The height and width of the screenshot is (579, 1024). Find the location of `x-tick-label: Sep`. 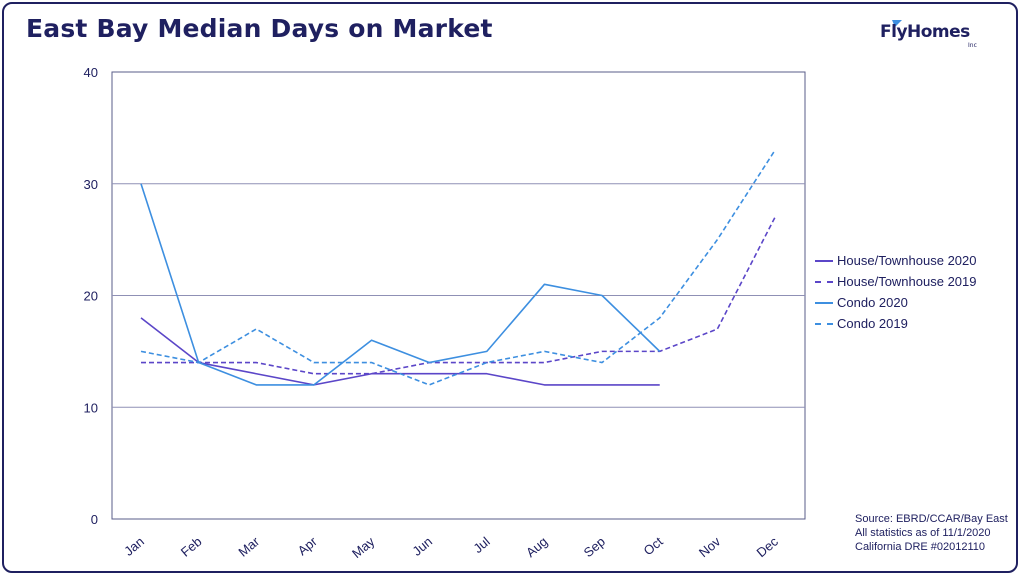

x-tick-label: Sep is located at coordinates (594, 547).